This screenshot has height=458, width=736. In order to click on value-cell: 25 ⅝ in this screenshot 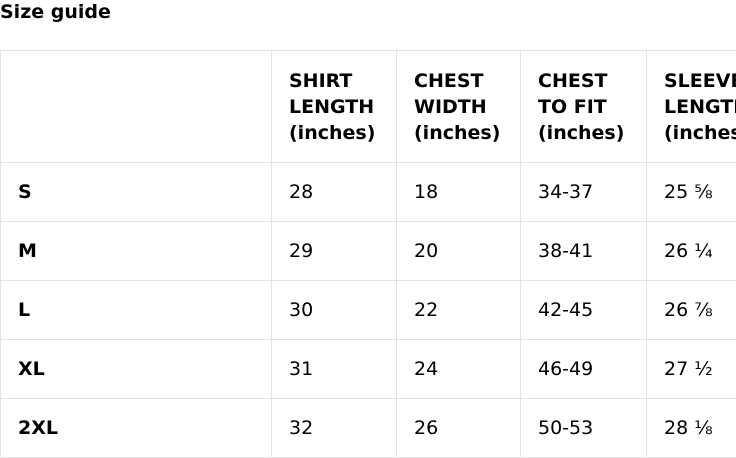, I will do `click(691, 192)`.